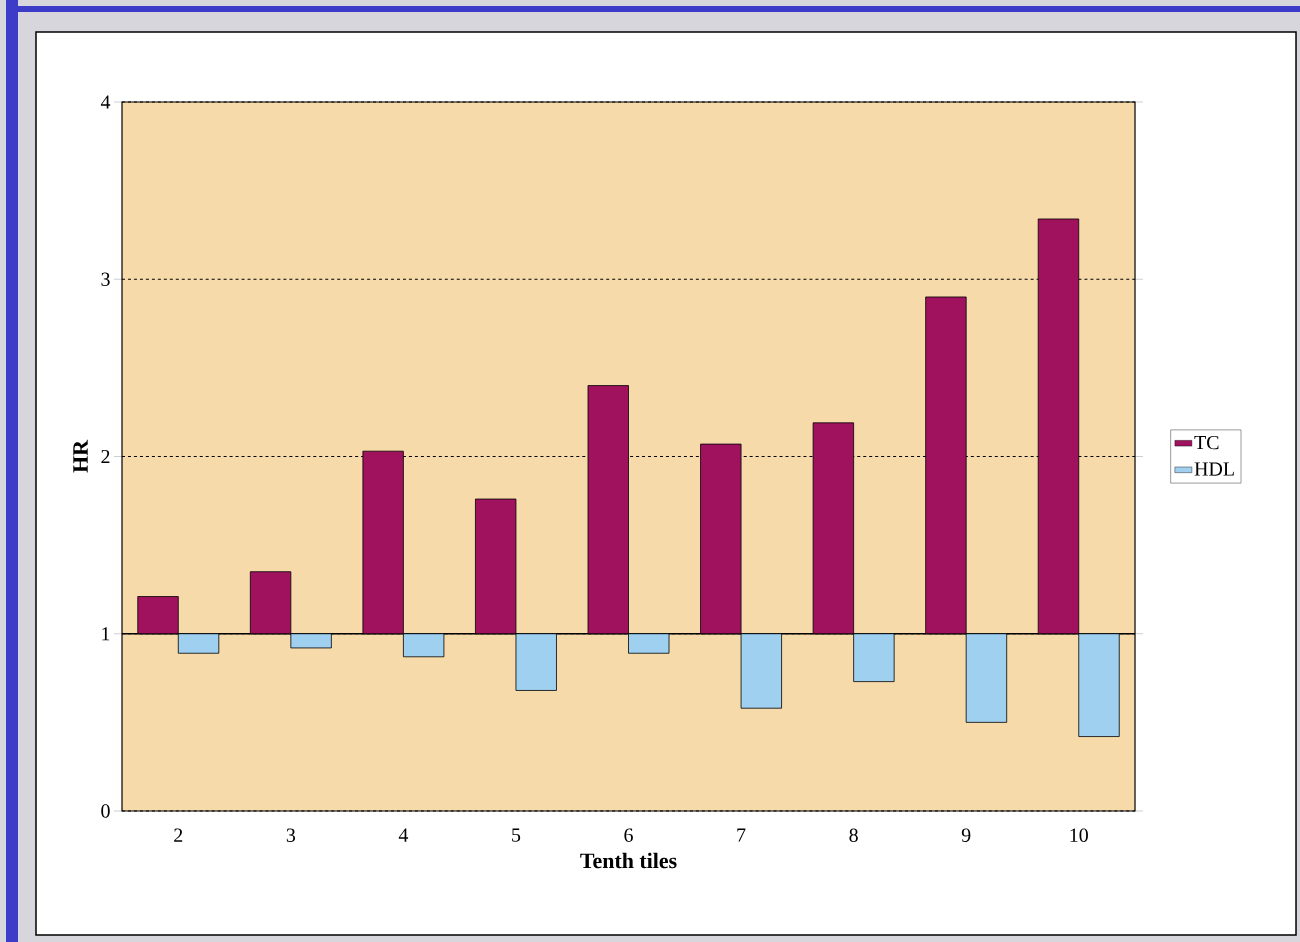  I want to click on x-tick-label: 7, so click(741, 835).